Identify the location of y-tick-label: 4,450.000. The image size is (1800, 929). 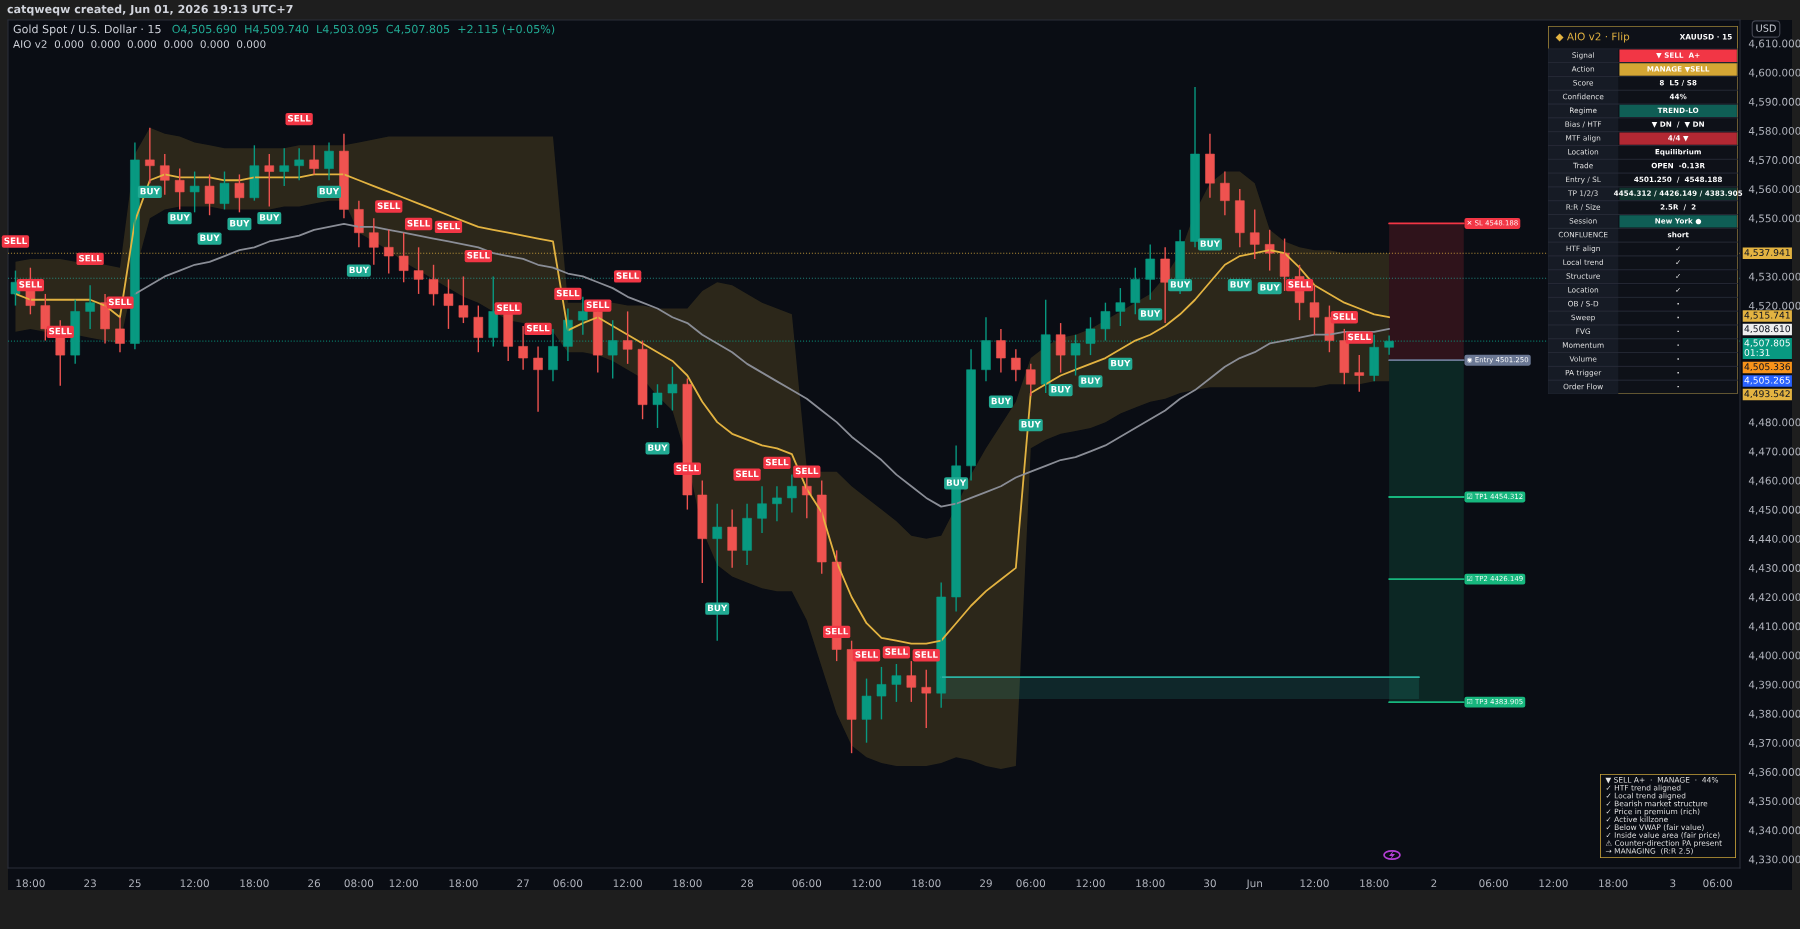
(1774, 510).